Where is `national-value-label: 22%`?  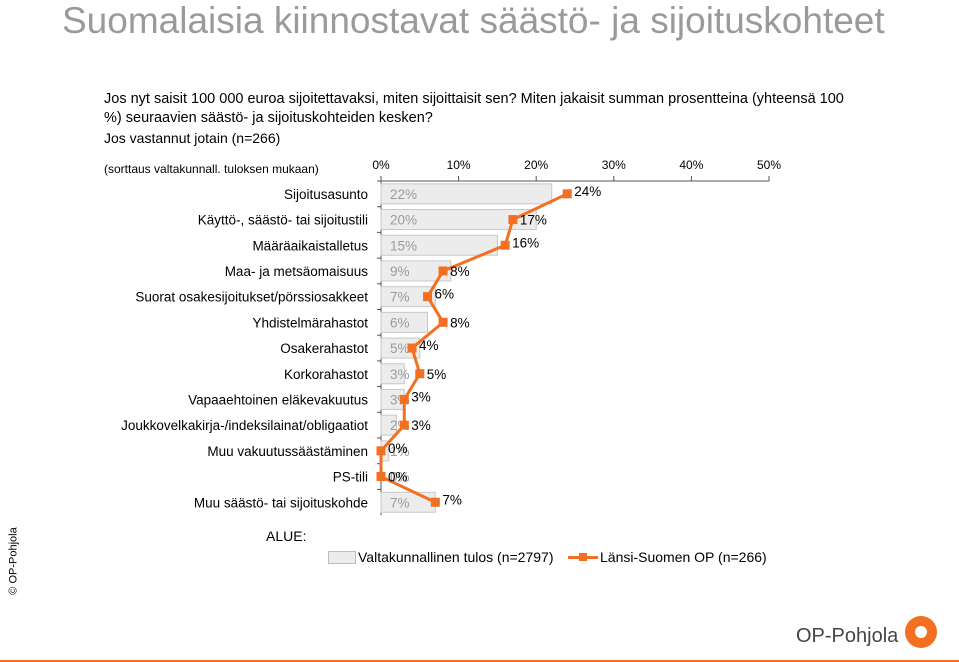
national-value-label: 22% is located at coordinates (403, 194).